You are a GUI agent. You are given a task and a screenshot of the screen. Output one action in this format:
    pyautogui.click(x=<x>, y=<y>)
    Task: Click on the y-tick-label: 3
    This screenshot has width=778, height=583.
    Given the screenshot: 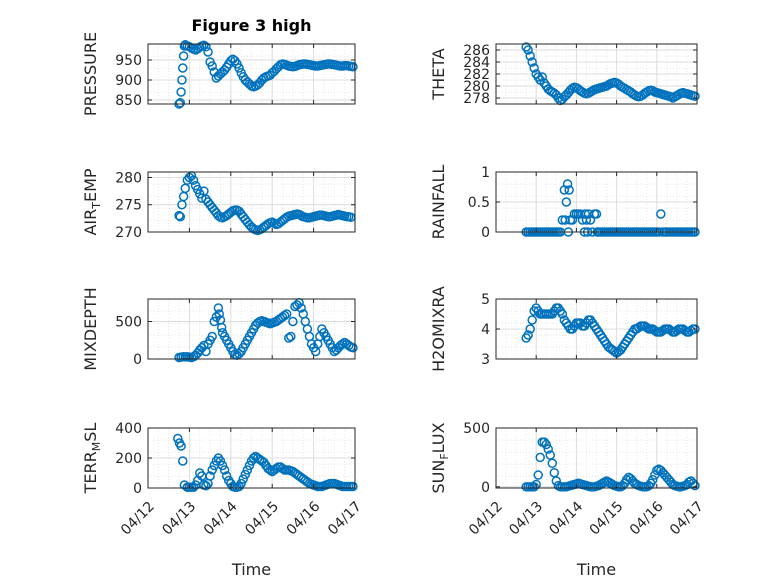 What is the action you would take?
    pyautogui.click(x=485, y=360)
    